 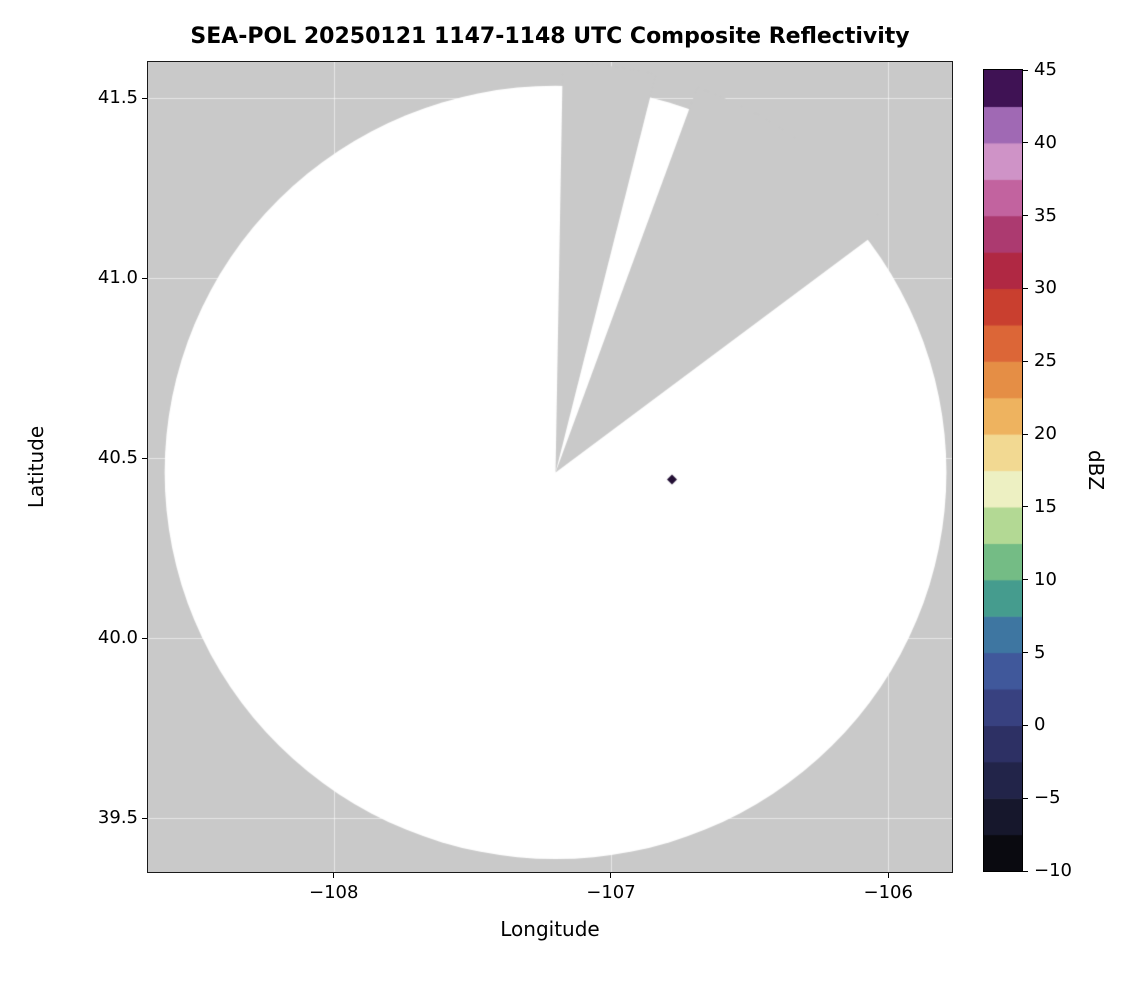 What do you see at coordinates (117, 817) in the screenshot?
I see `y-tick-label: 39.5` at bounding box center [117, 817].